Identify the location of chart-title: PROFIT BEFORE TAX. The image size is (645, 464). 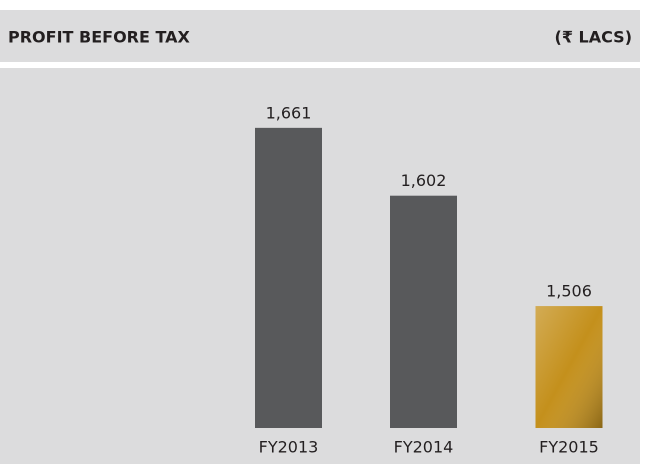
(99, 37).